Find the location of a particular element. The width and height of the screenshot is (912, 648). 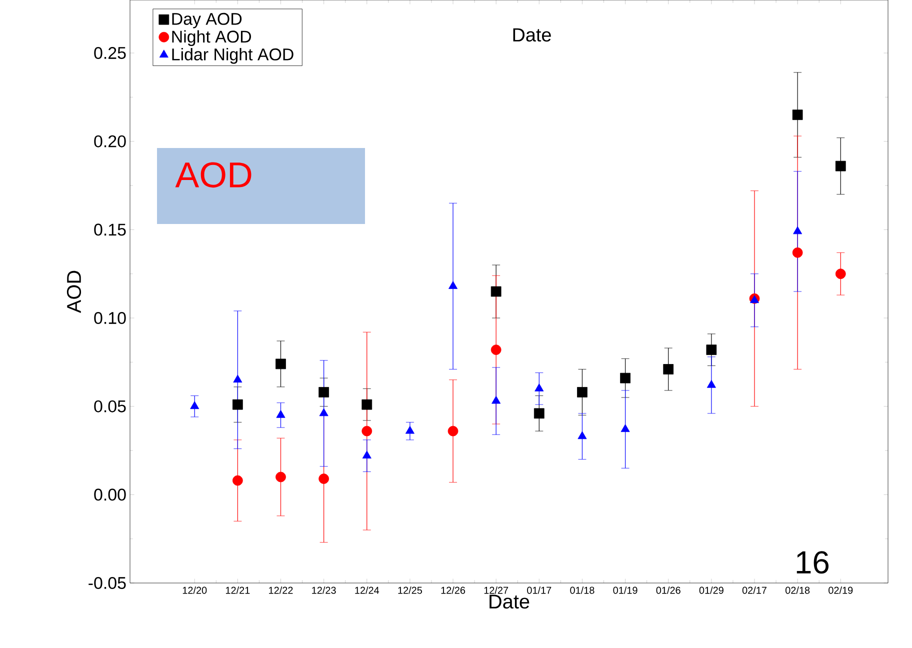

x-tick-label: 12/26 is located at coordinates (453, 590).